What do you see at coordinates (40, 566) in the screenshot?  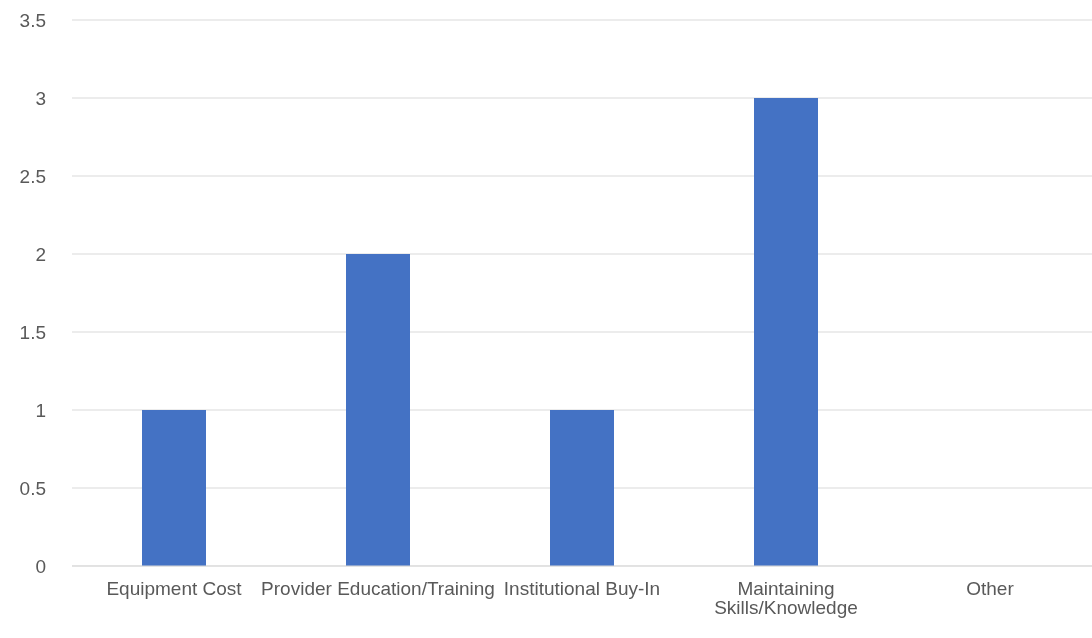 I see `y-tick-label: 0` at bounding box center [40, 566].